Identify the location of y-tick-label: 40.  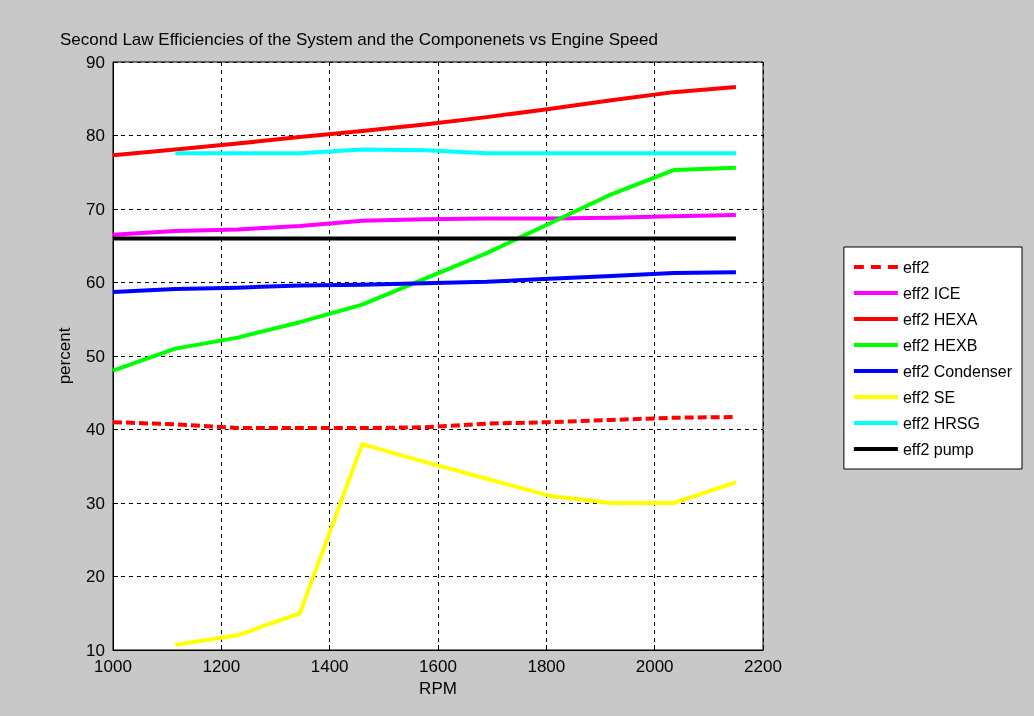
(95, 429).